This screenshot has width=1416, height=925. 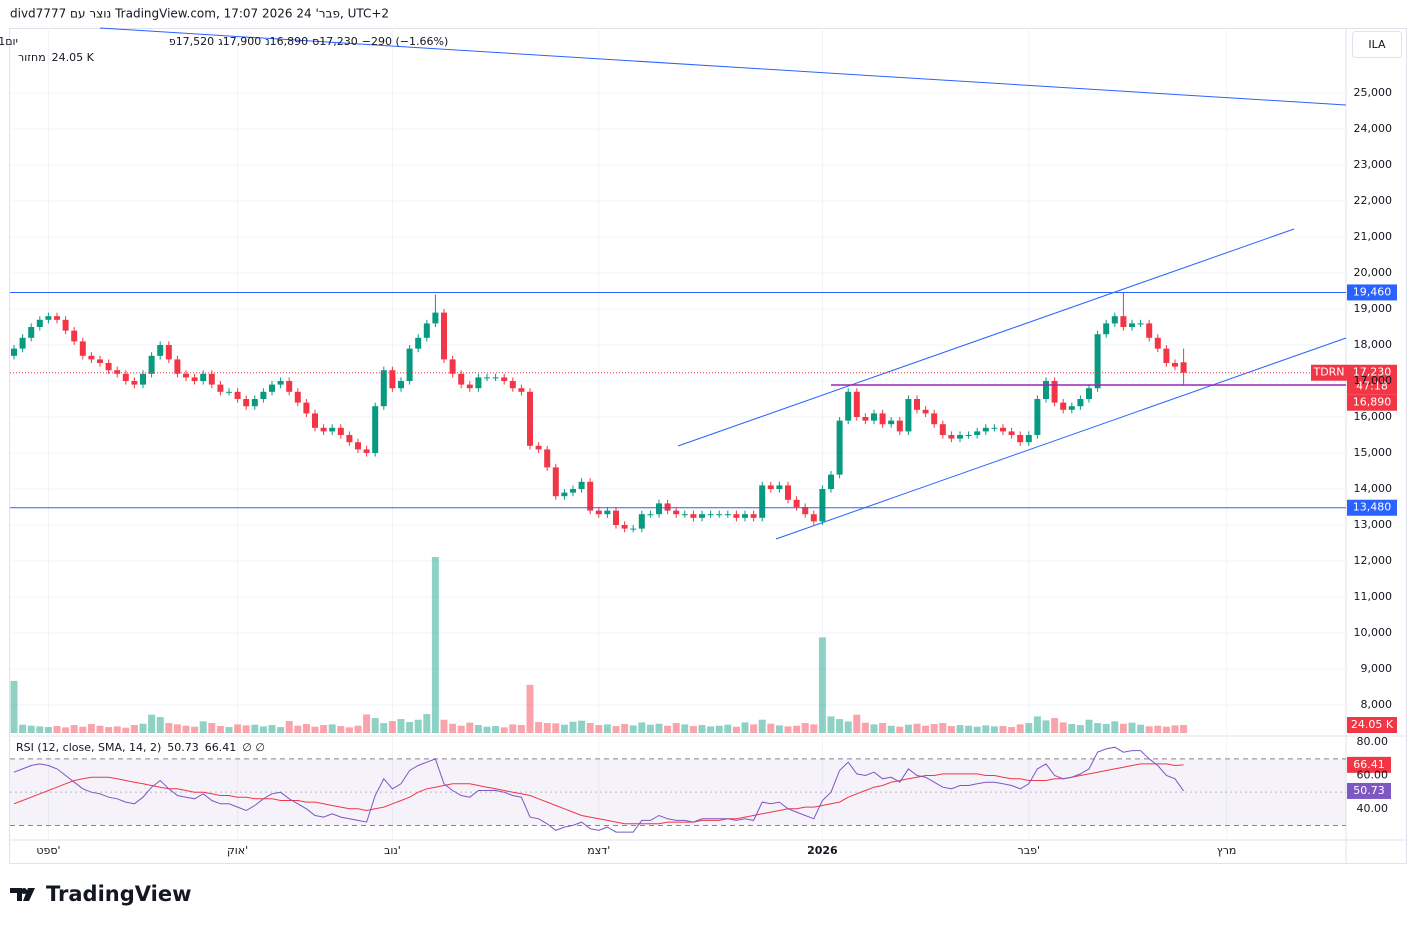 I want to click on rsi-line, so click(x=599, y=789).